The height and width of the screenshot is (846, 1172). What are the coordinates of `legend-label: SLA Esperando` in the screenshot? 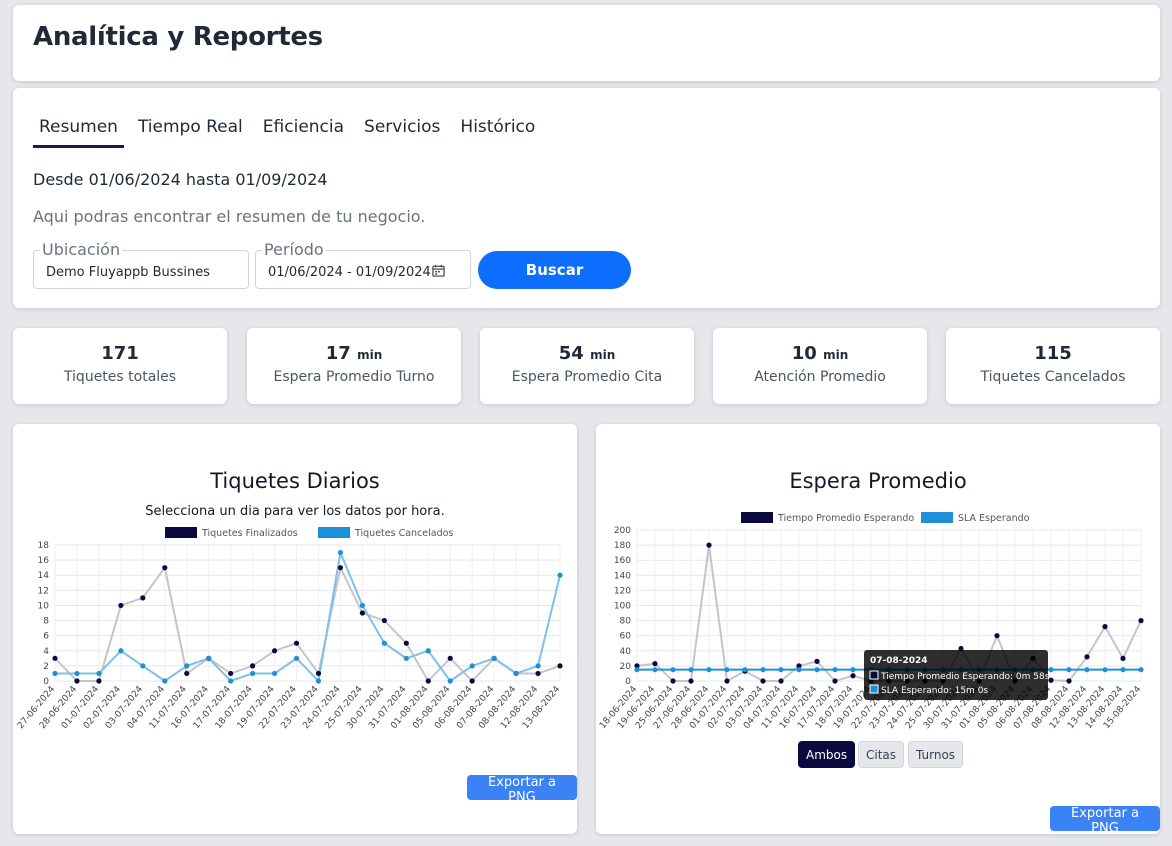 It's located at (994, 518).